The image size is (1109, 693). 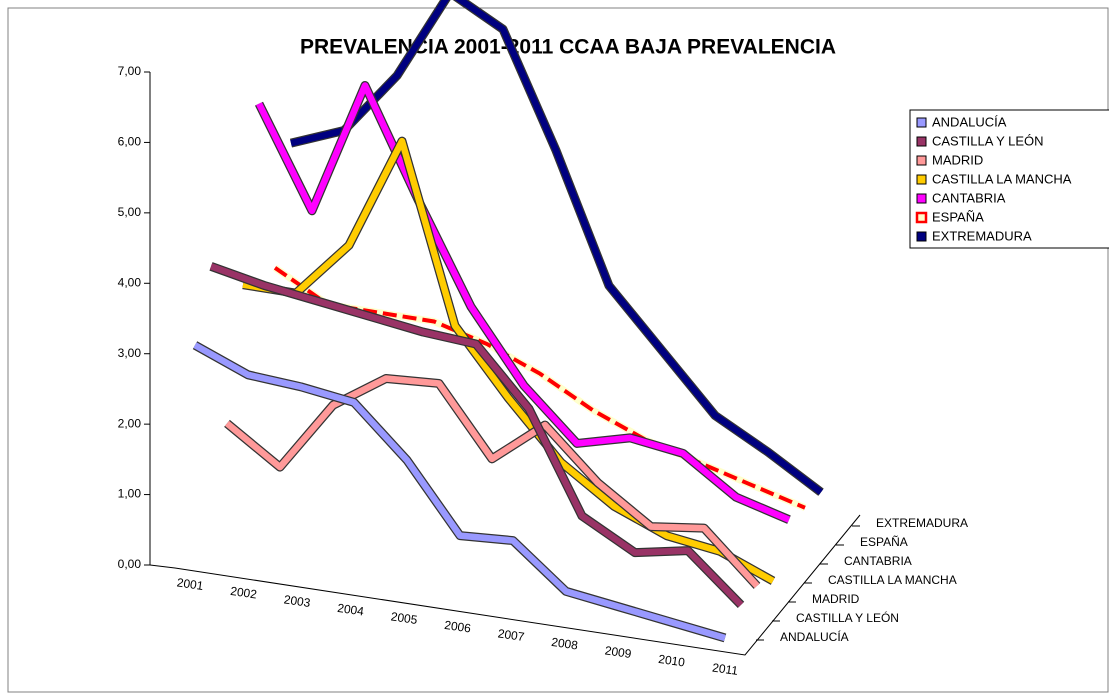 I want to click on legend-label: CANTABRIA, so click(x=969, y=197).